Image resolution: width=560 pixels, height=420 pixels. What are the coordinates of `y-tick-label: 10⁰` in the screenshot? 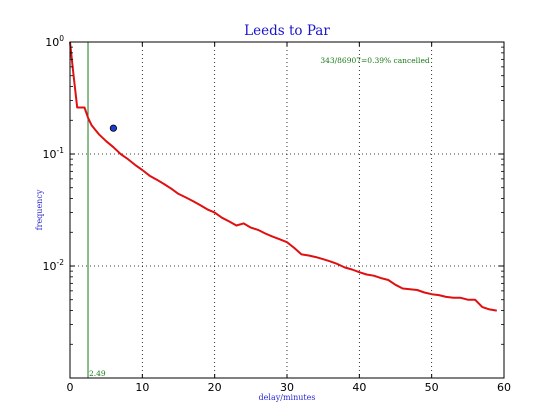 It's located at (54, 41).